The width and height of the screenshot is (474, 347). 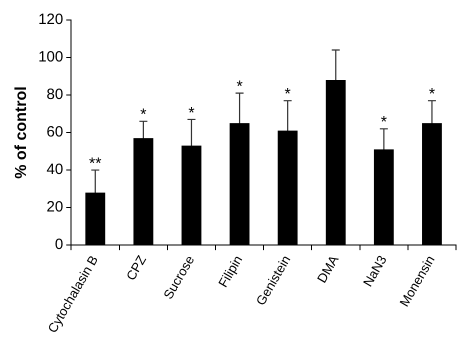 What do you see at coordinates (59, 245) in the screenshot?
I see `y-tick-label: 0` at bounding box center [59, 245].